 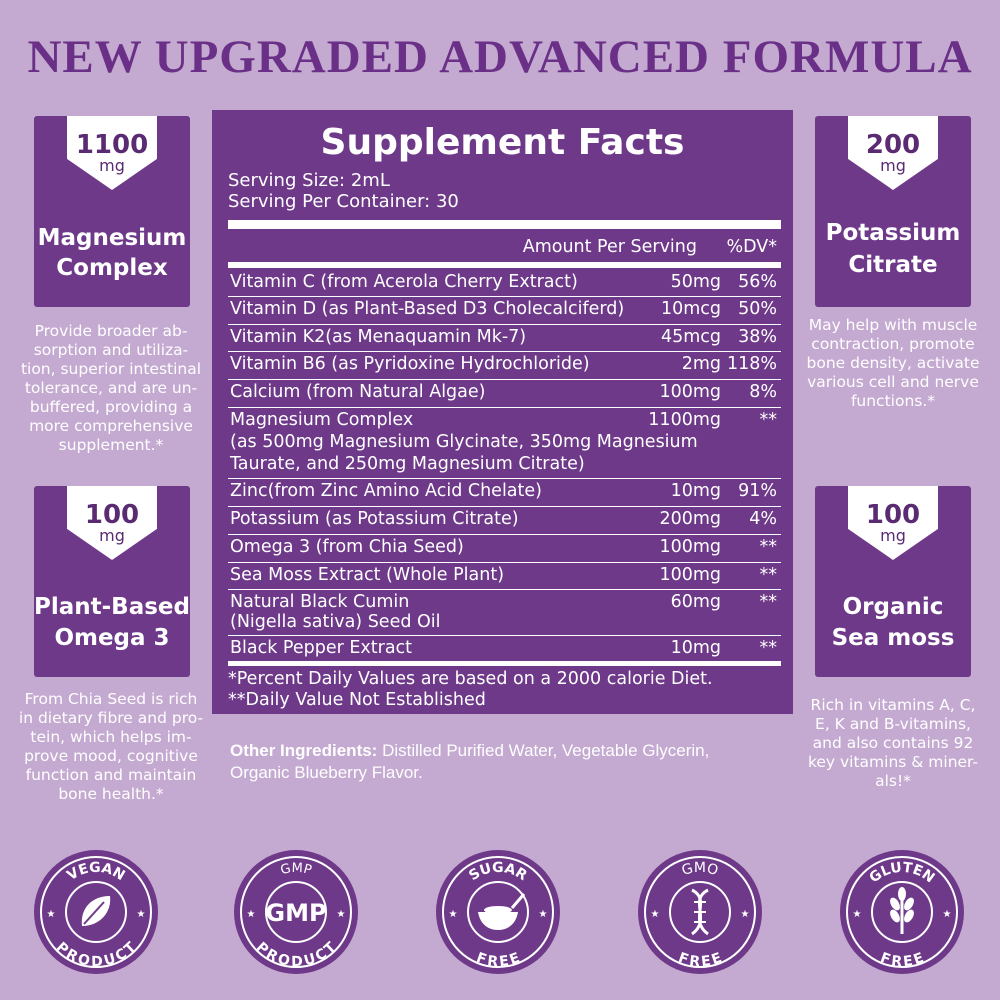 What do you see at coordinates (304, 750) in the screenshot?
I see `other-ingredients-label: Other Ingredients:` at bounding box center [304, 750].